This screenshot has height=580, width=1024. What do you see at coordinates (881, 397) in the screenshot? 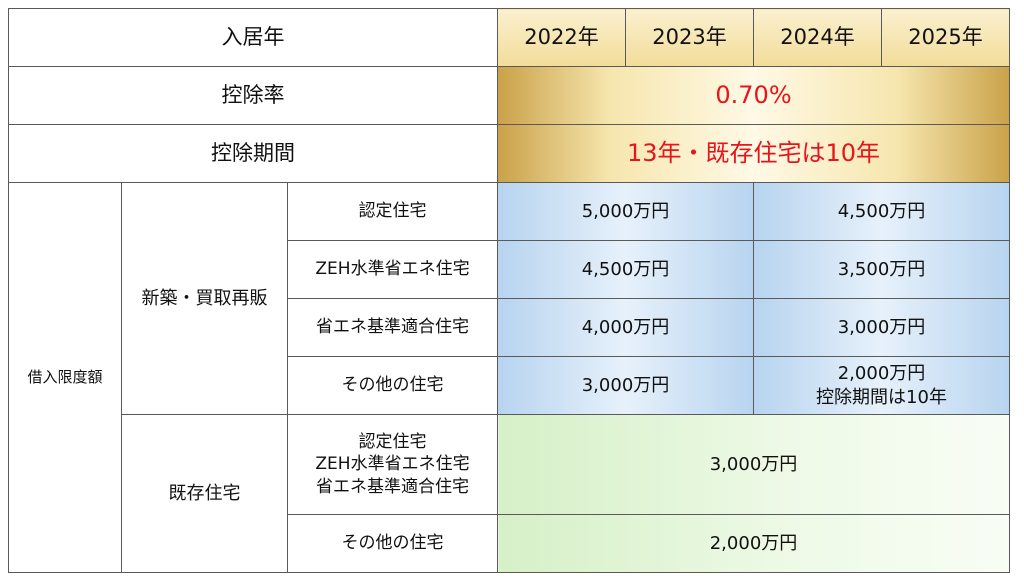
I see `limit-note: 控除期間は10年` at bounding box center [881, 397].